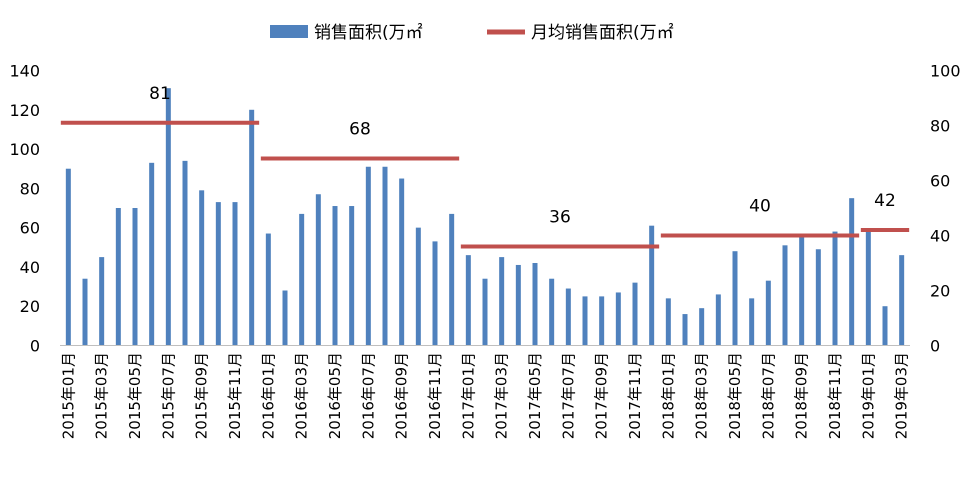 This screenshot has width=972, height=479. Describe the element at coordinates (902, 395) in the screenshot. I see `x-tick-label: 2019年03月` at that location.